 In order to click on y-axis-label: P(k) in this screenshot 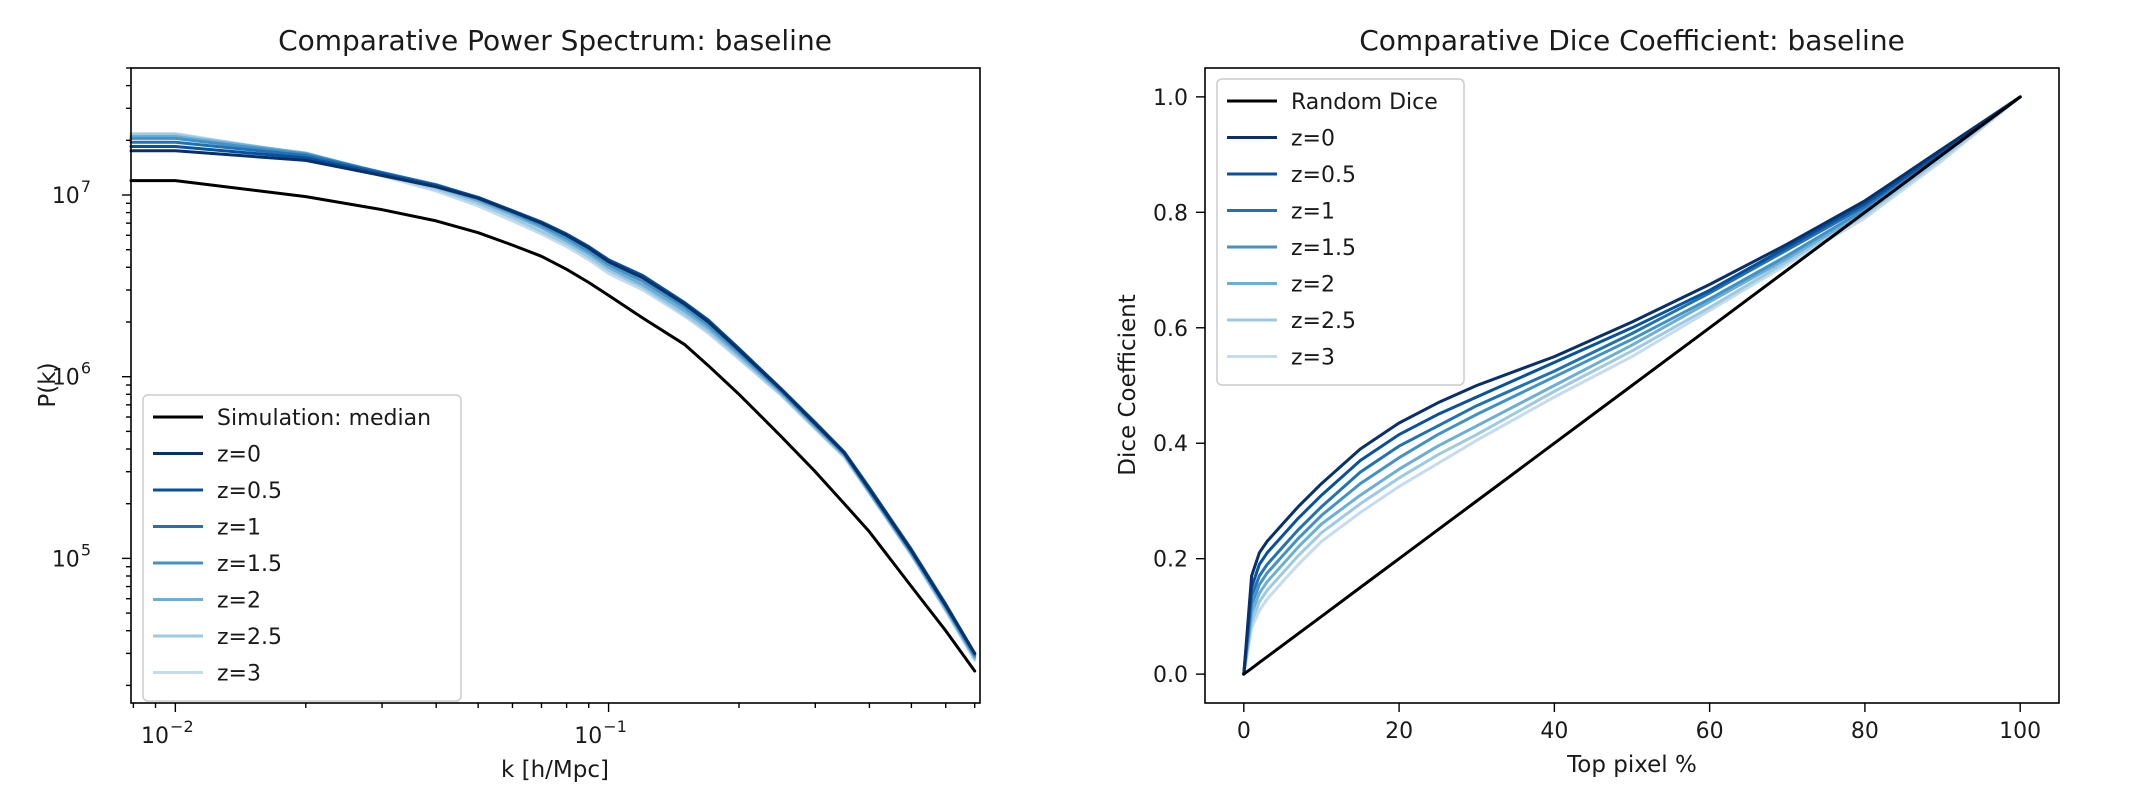, I will do `click(48, 384)`.